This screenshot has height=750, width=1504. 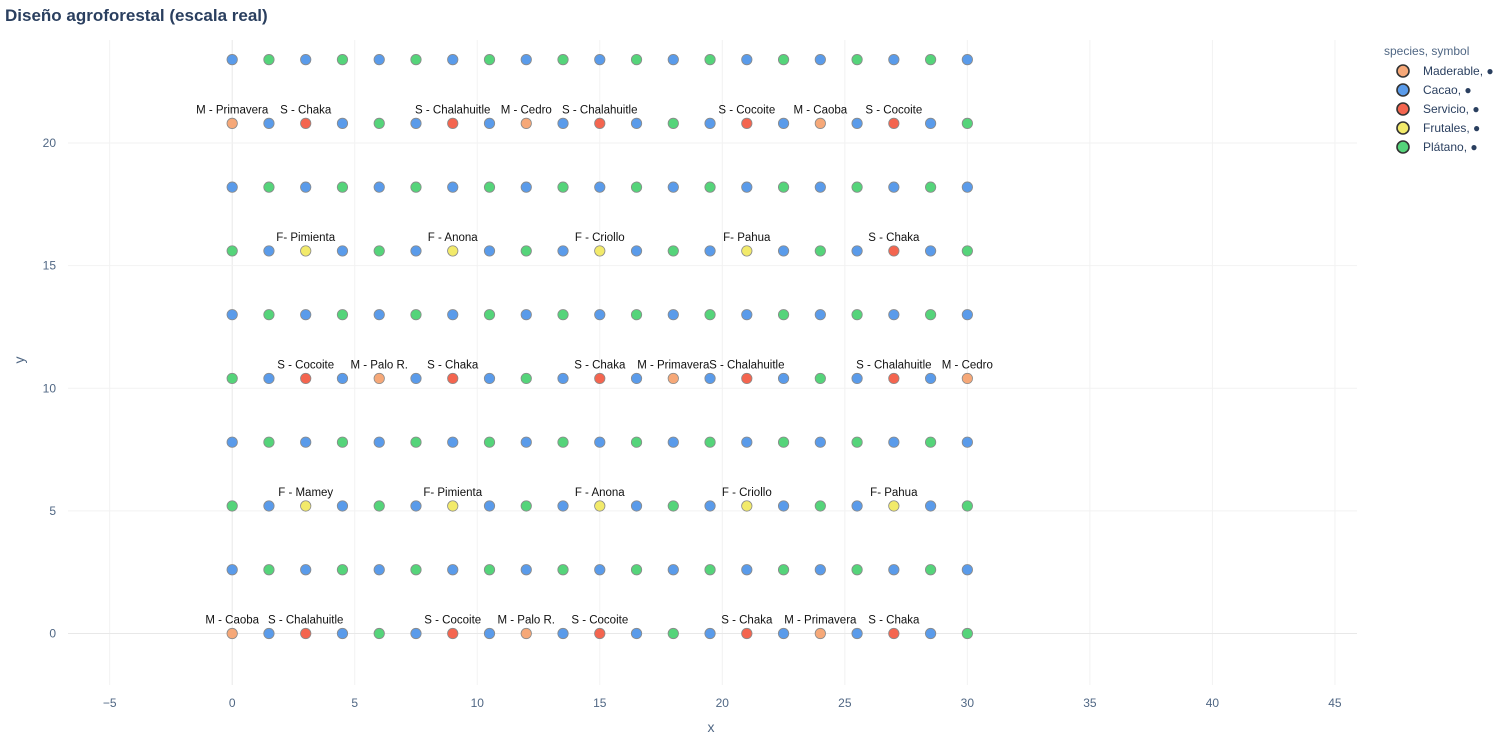 What do you see at coordinates (1438, 109) in the screenshot?
I see `legend-item: Servicio, ●` at bounding box center [1438, 109].